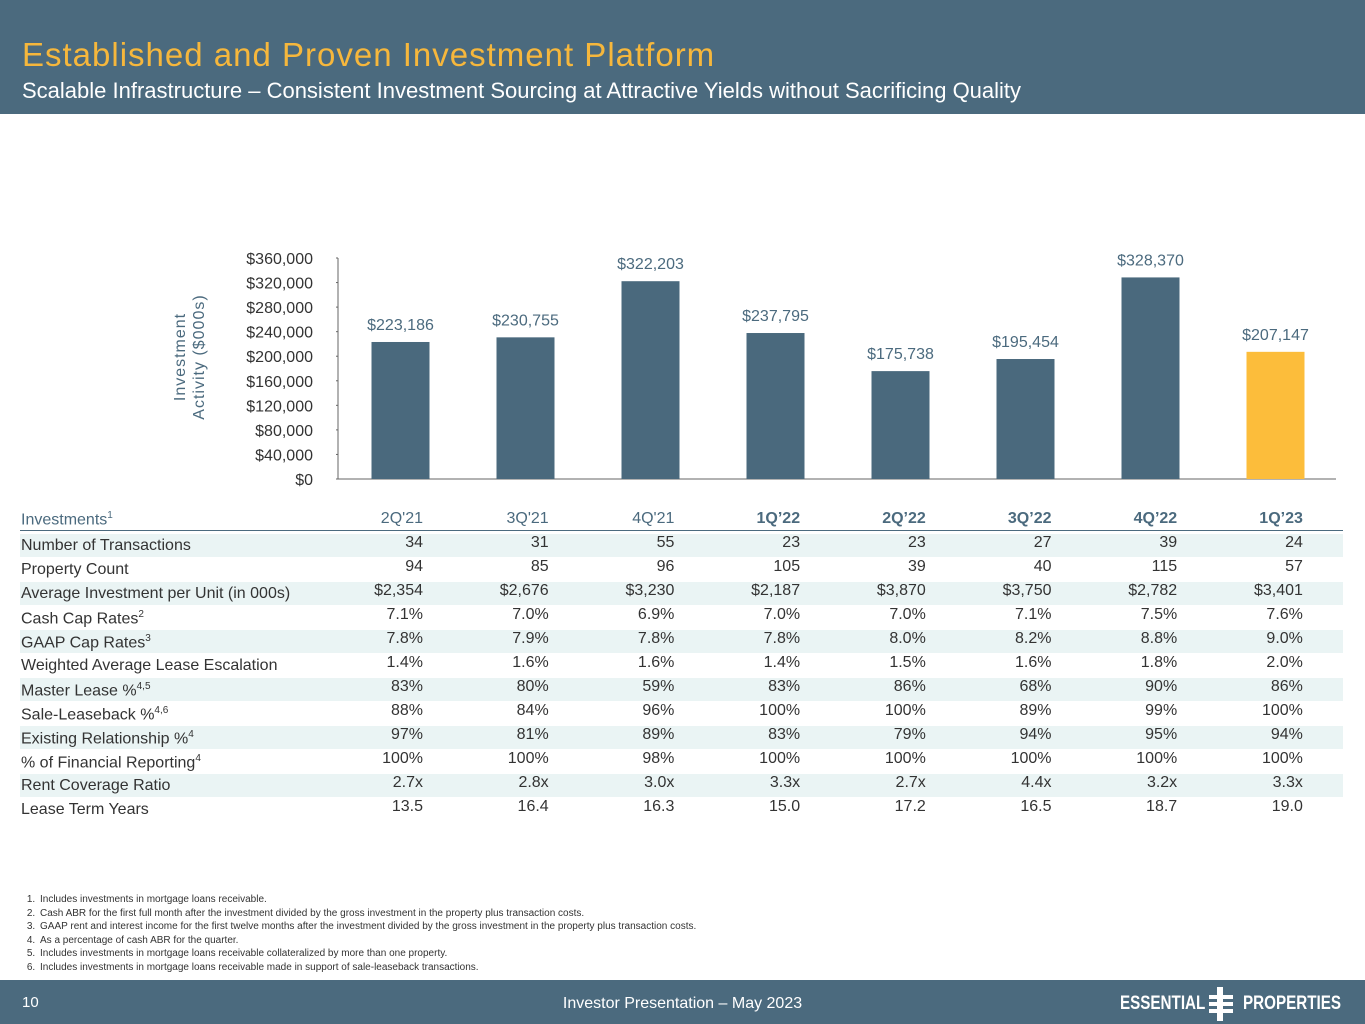 The height and width of the screenshot is (1024, 1365). I want to click on row-label: Cash Cap Rates2, so click(82, 618).